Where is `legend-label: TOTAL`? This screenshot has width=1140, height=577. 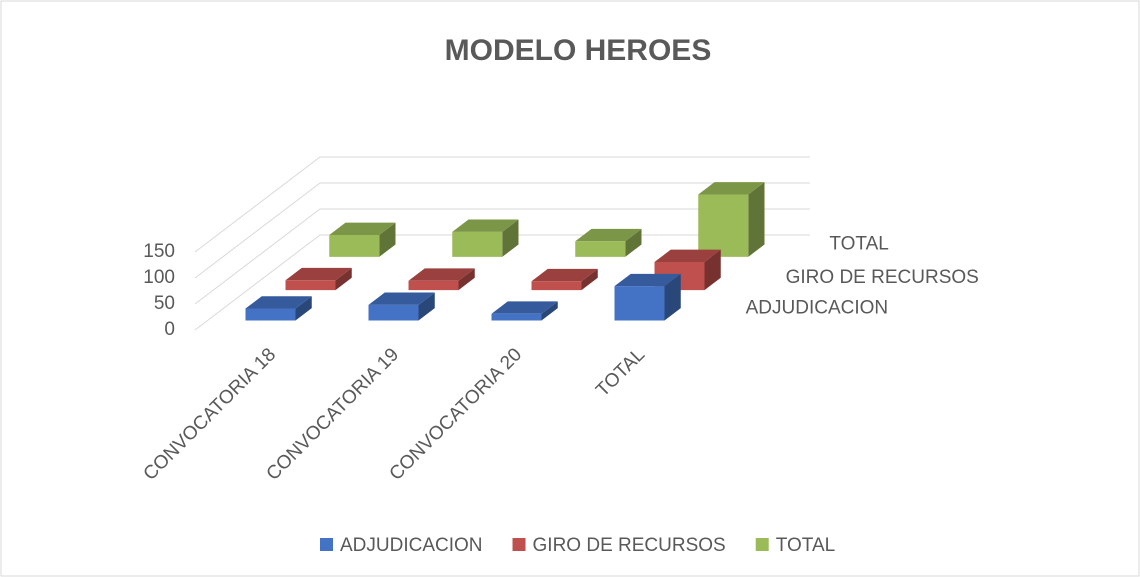 legend-label: TOTAL is located at coordinates (805, 545).